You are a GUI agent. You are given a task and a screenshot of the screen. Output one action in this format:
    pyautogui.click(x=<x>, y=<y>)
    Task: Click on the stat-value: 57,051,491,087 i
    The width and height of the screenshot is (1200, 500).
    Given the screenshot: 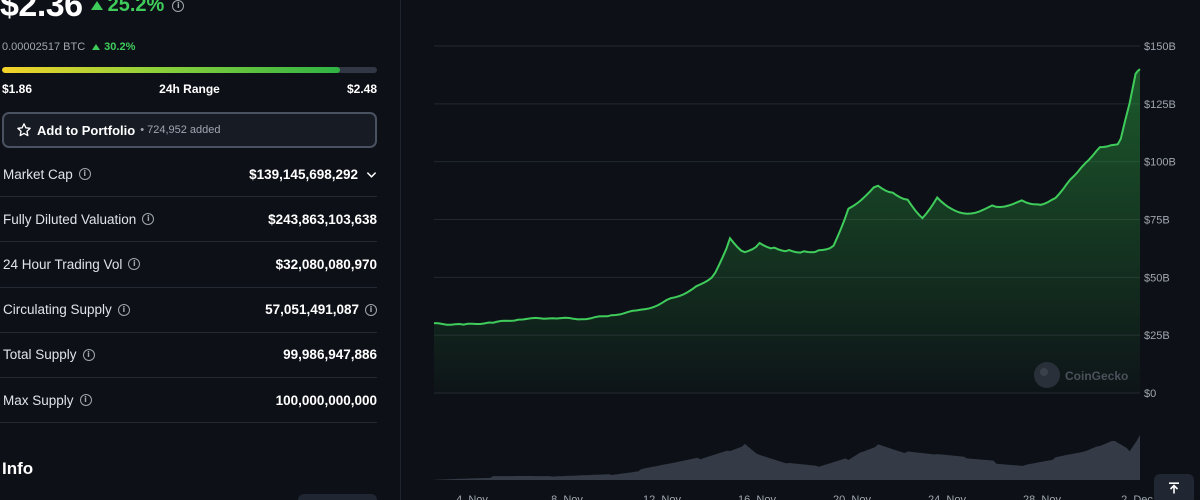 What is the action you would take?
    pyautogui.click(x=321, y=309)
    